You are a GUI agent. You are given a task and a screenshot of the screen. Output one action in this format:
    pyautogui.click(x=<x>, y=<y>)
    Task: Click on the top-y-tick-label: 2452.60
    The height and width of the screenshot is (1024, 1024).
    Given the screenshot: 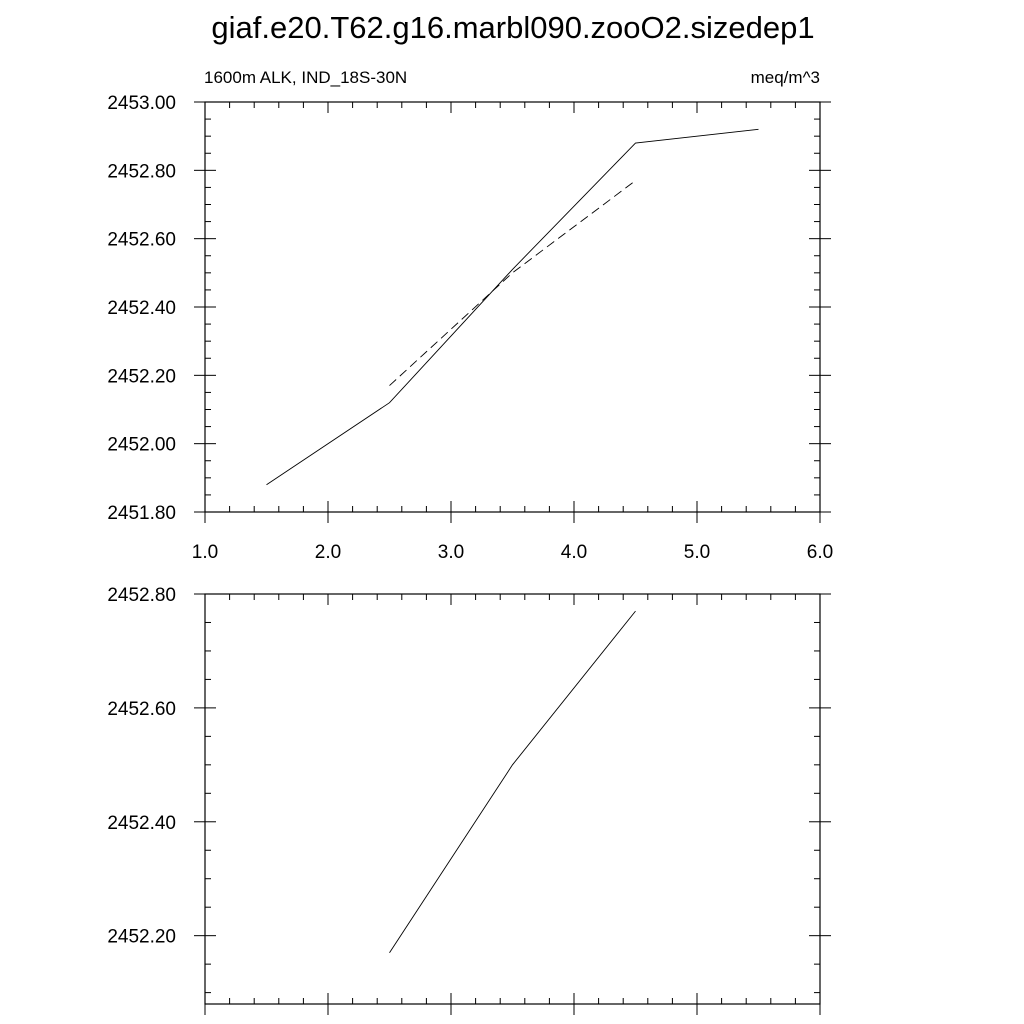 What is the action you would take?
    pyautogui.click(x=141, y=240)
    